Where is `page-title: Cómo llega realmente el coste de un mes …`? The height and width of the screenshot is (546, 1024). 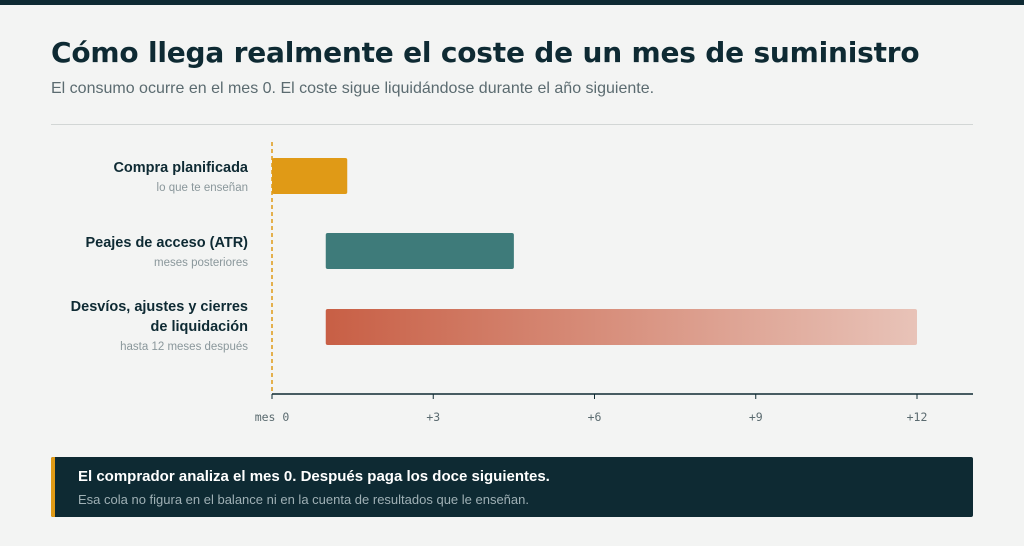 page-title: Cómo llega realmente el coste de un mes … is located at coordinates (485, 52).